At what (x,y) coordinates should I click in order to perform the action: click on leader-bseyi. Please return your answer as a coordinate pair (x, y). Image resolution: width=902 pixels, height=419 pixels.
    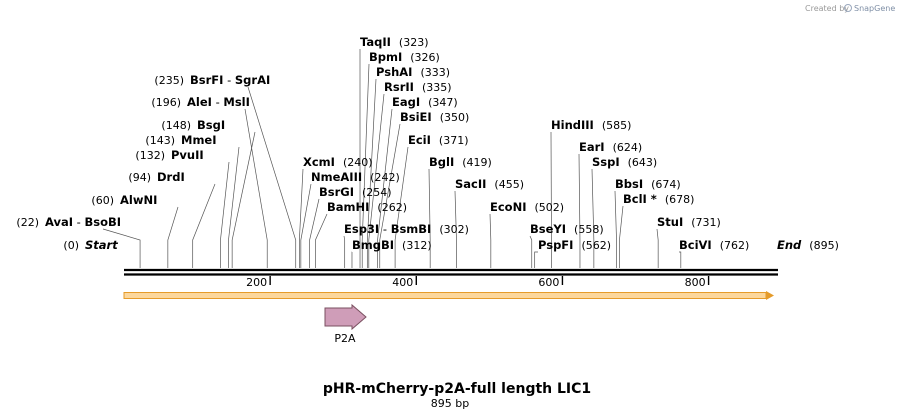
    Looking at the image, I should click on (531, 251).